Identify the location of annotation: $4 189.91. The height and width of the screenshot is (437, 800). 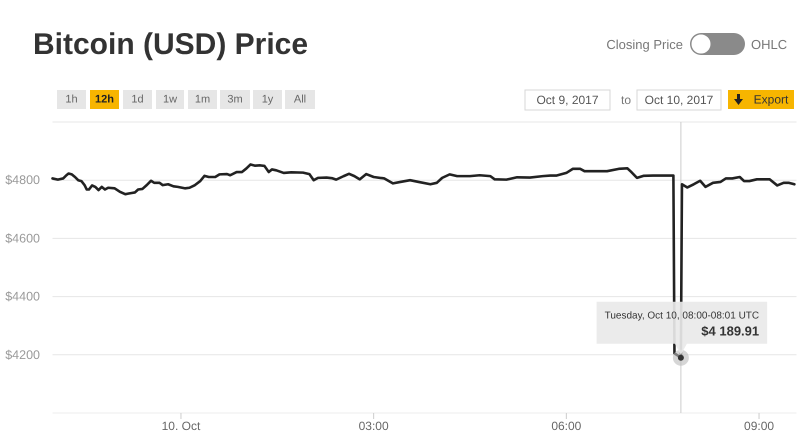
(730, 330).